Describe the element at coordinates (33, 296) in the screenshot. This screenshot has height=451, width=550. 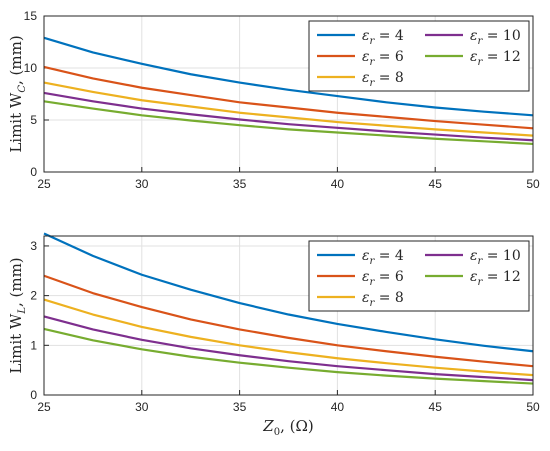
I see `chart2-y-tick-label: 2` at that location.